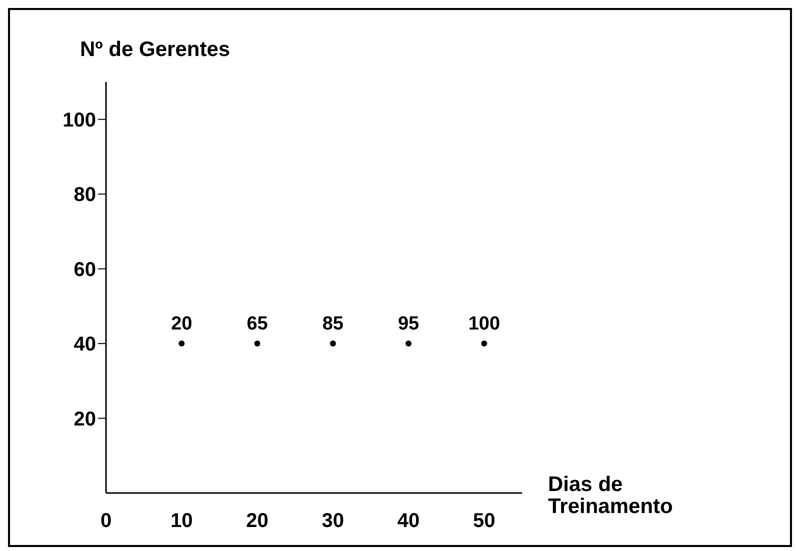 The height and width of the screenshot is (551, 796). What do you see at coordinates (484, 324) in the screenshot?
I see `annotation: 100` at bounding box center [484, 324].